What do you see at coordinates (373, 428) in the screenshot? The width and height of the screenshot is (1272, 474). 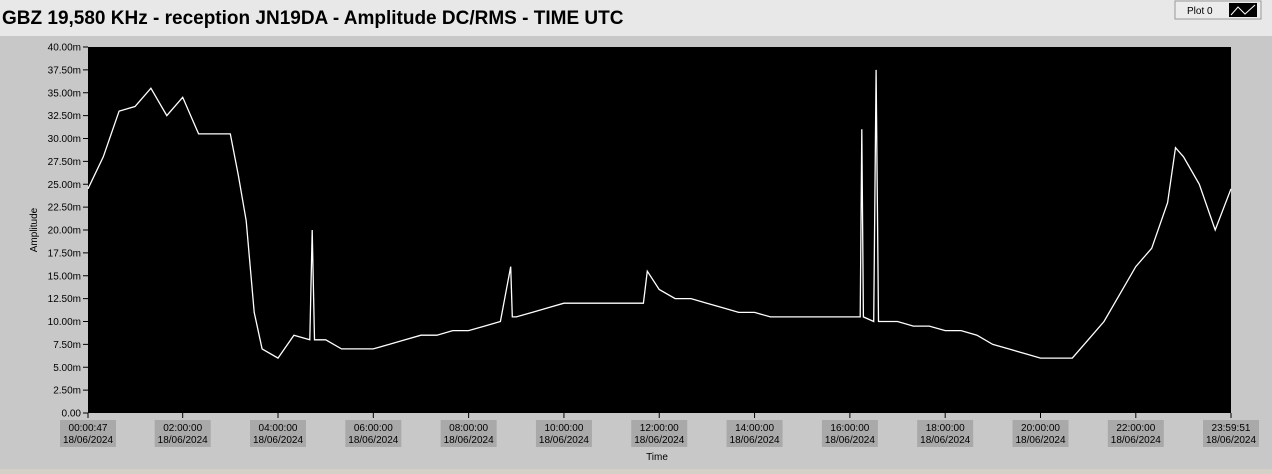 I see `x-tick-label: 06:00:00` at bounding box center [373, 428].